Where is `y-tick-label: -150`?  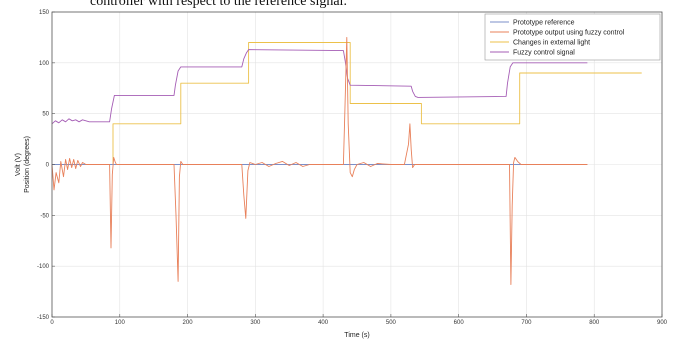 y-tick-label: -150 is located at coordinates (43, 318).